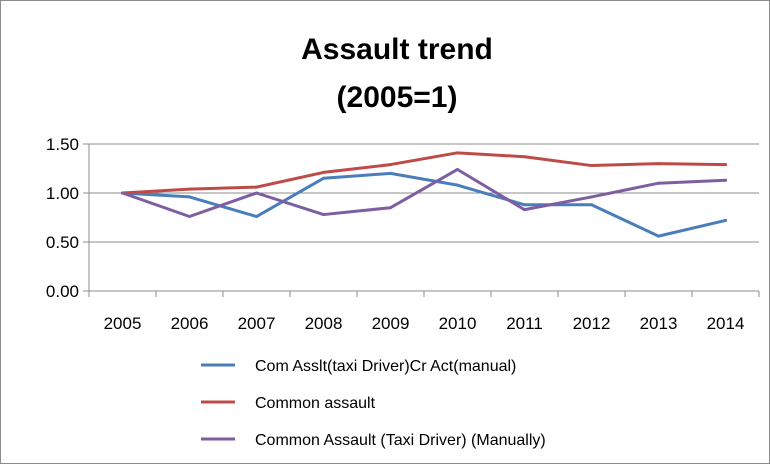 Image resolution: width=770 pixels, height=465 pixels. I want to click on legend-label: Common Assault (Taxi Driver) (Manually), so click(400, 440).